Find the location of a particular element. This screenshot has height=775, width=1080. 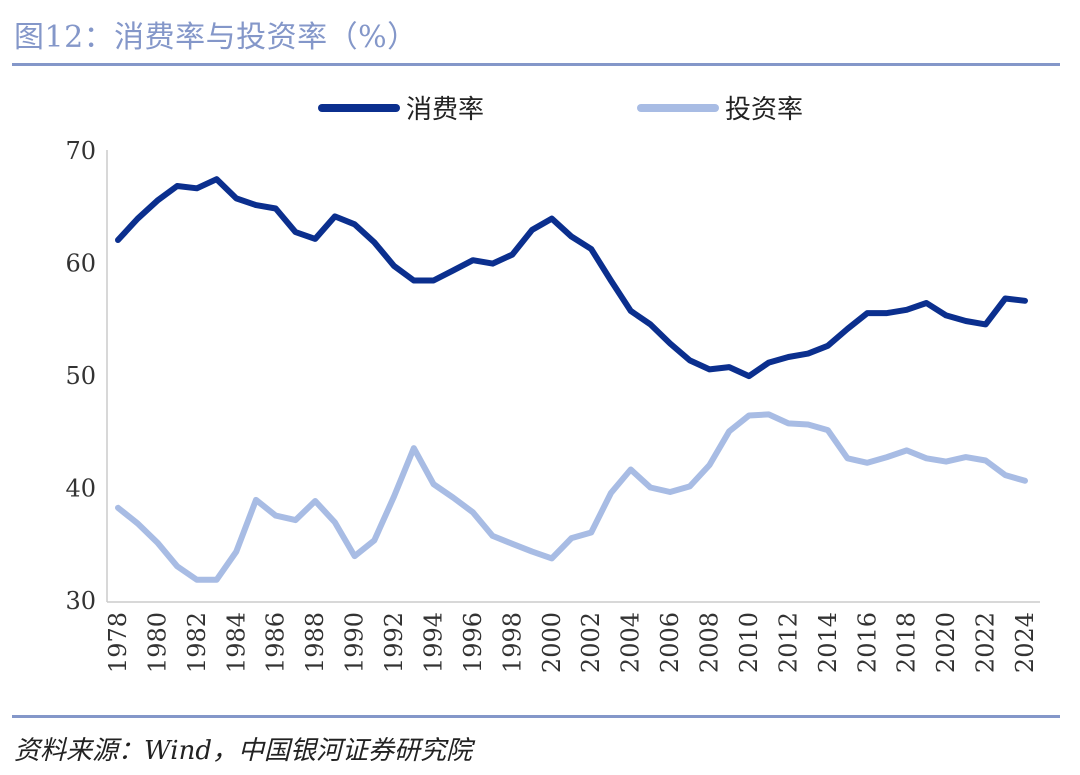

x-tick-label: 1980 is located at coordinates (157, 642).